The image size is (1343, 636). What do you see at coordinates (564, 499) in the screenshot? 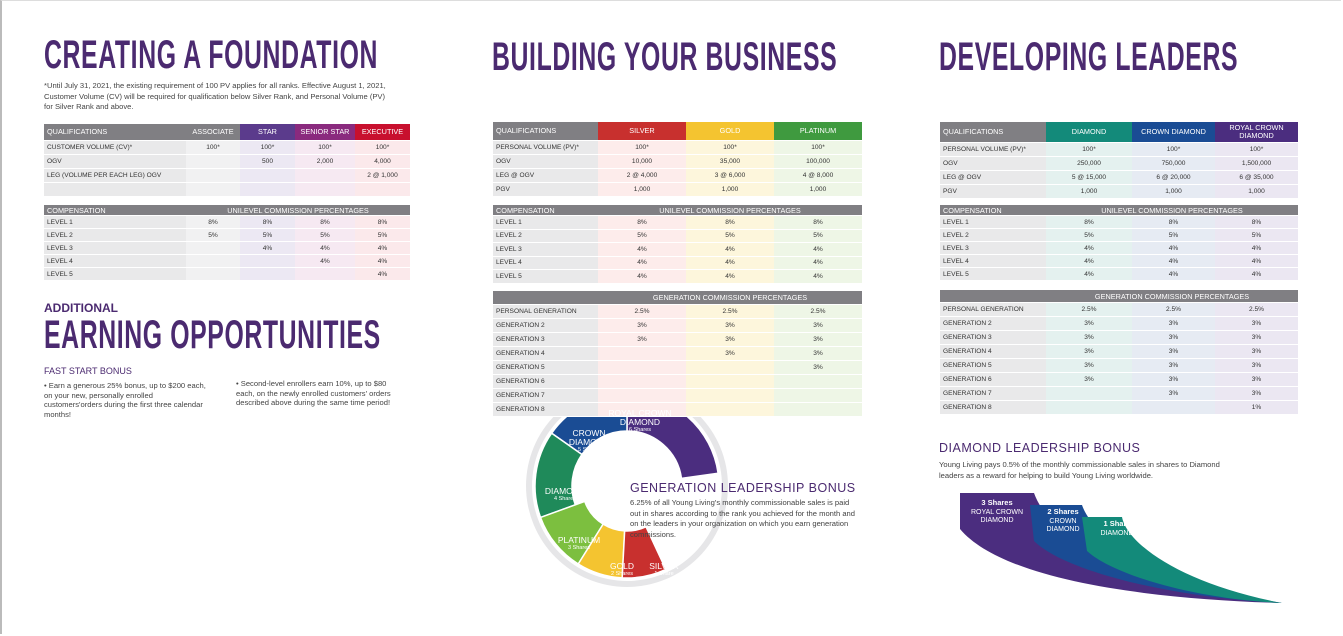
I see `segment-shares: 4 Shares` at bounding box center [564, 499].